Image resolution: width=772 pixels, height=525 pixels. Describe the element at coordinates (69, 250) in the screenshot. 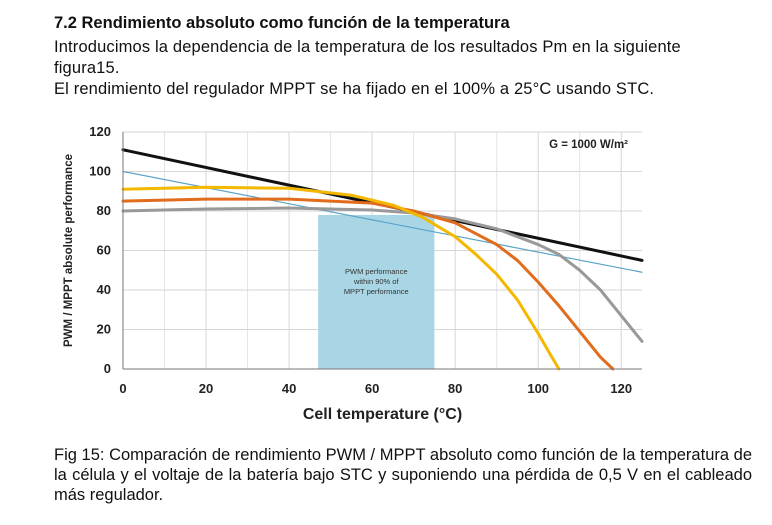

I see `y-axis-title: PWM / MPPT absolute performance` at that location.